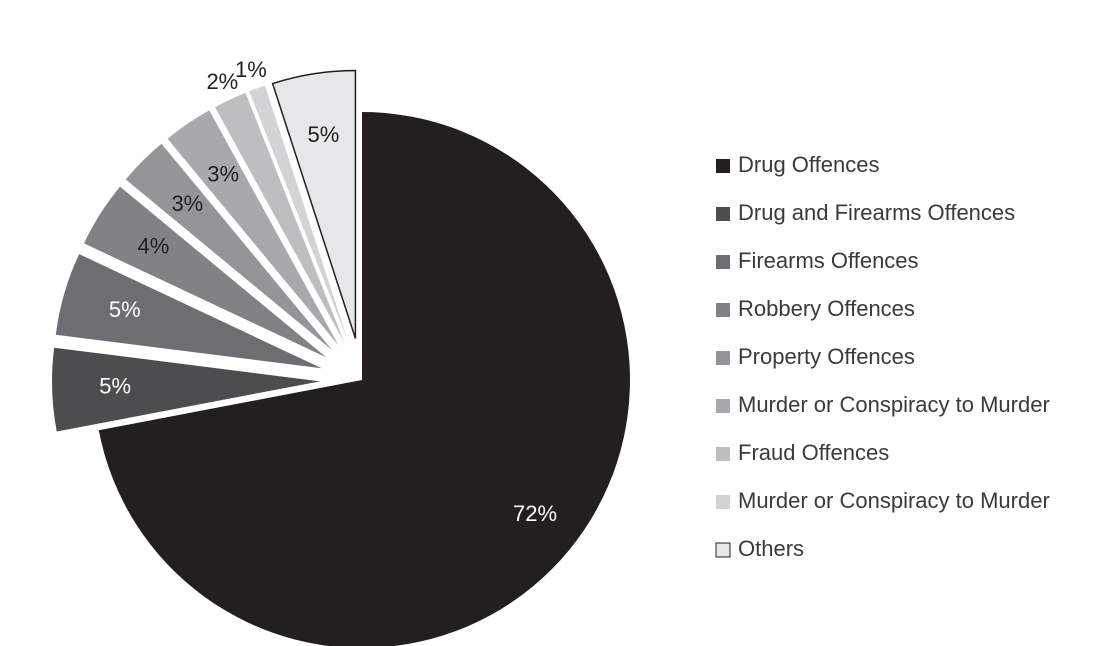 This screenshot has height=646, width=1110. I want to click on legend-label: Firearms Offences, so click(828, 260).